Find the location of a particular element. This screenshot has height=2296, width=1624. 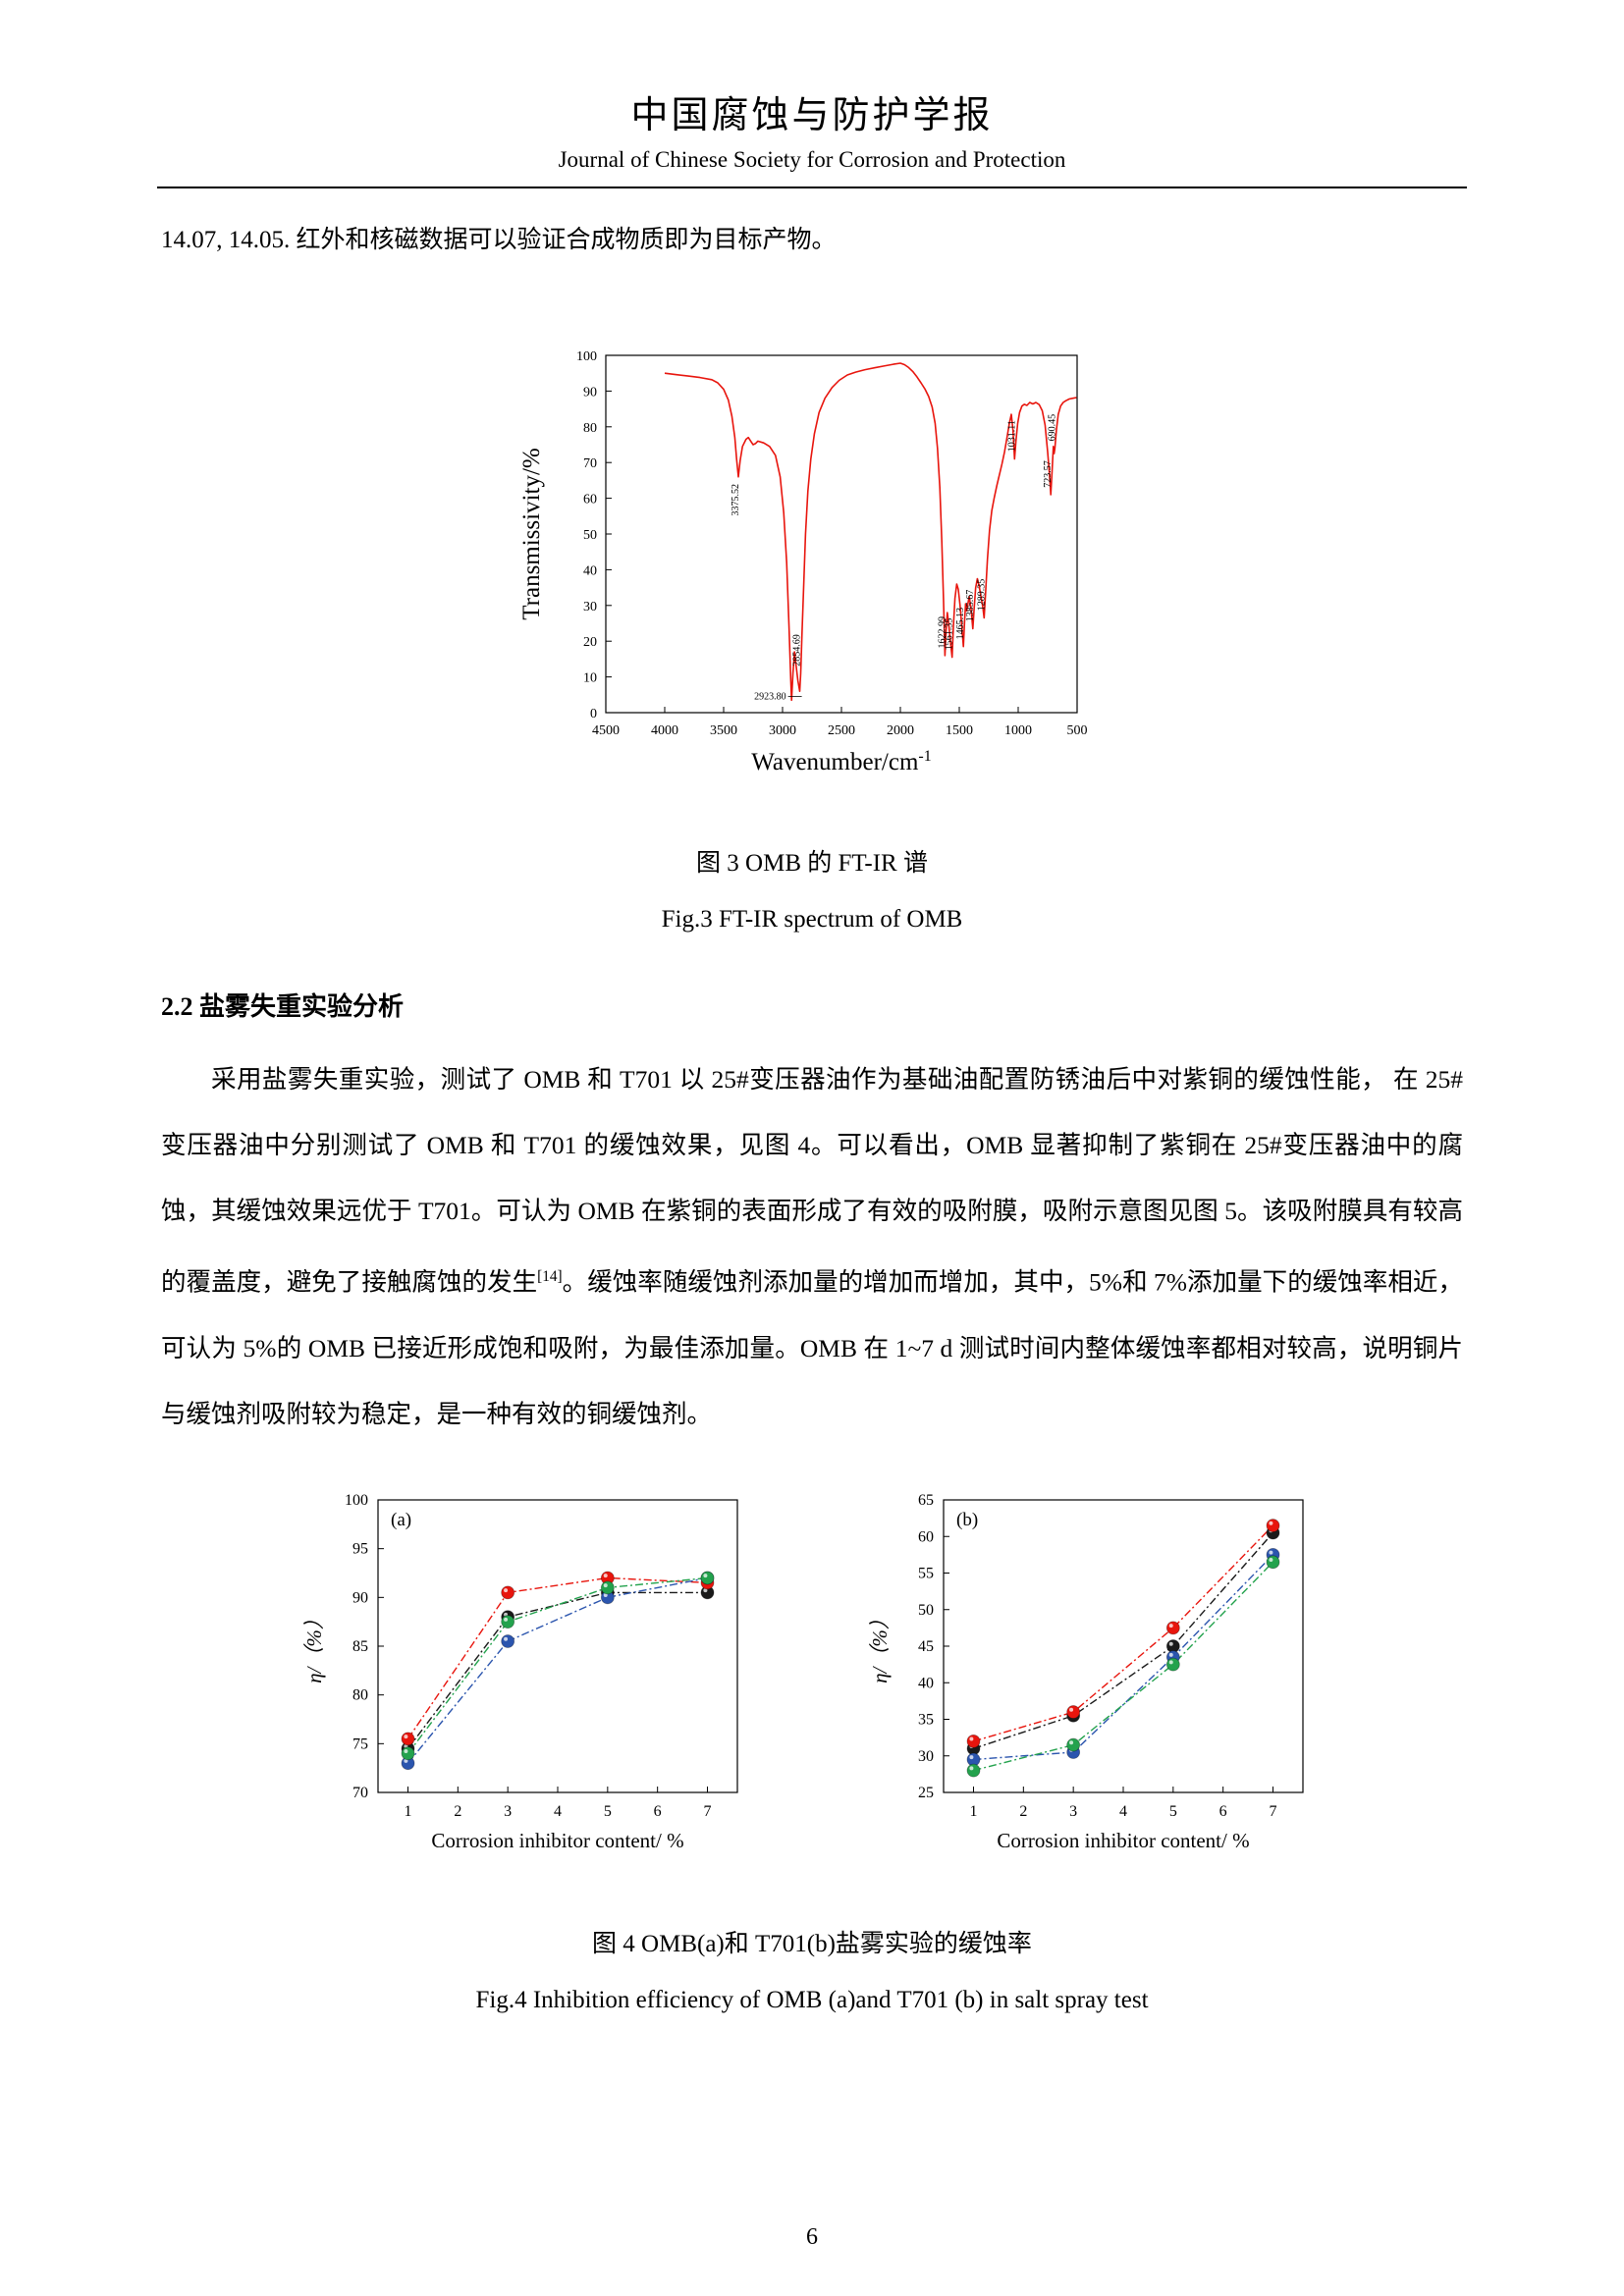

svg-text: 95 is located at coordinates (360, 1549).